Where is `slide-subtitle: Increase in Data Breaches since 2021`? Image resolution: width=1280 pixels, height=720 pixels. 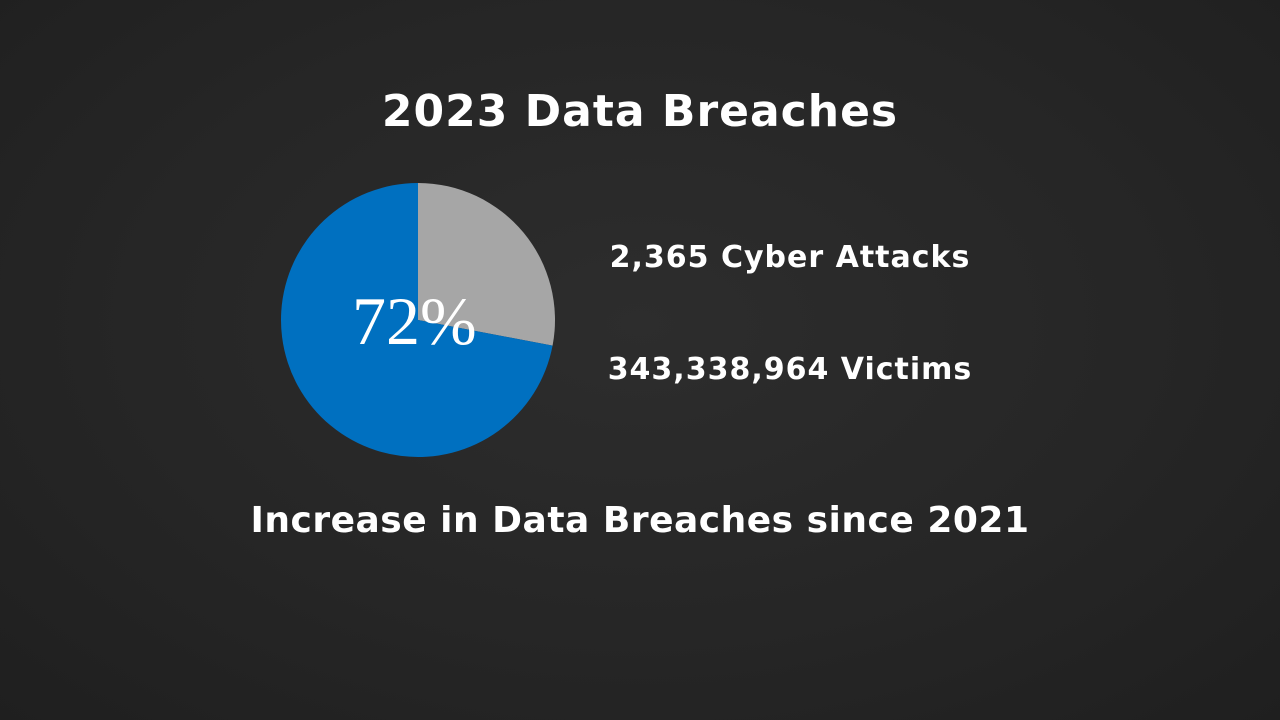
slide-subtitle: Increase in Data Breaches since 2021 is located at coordinates (640, 520).